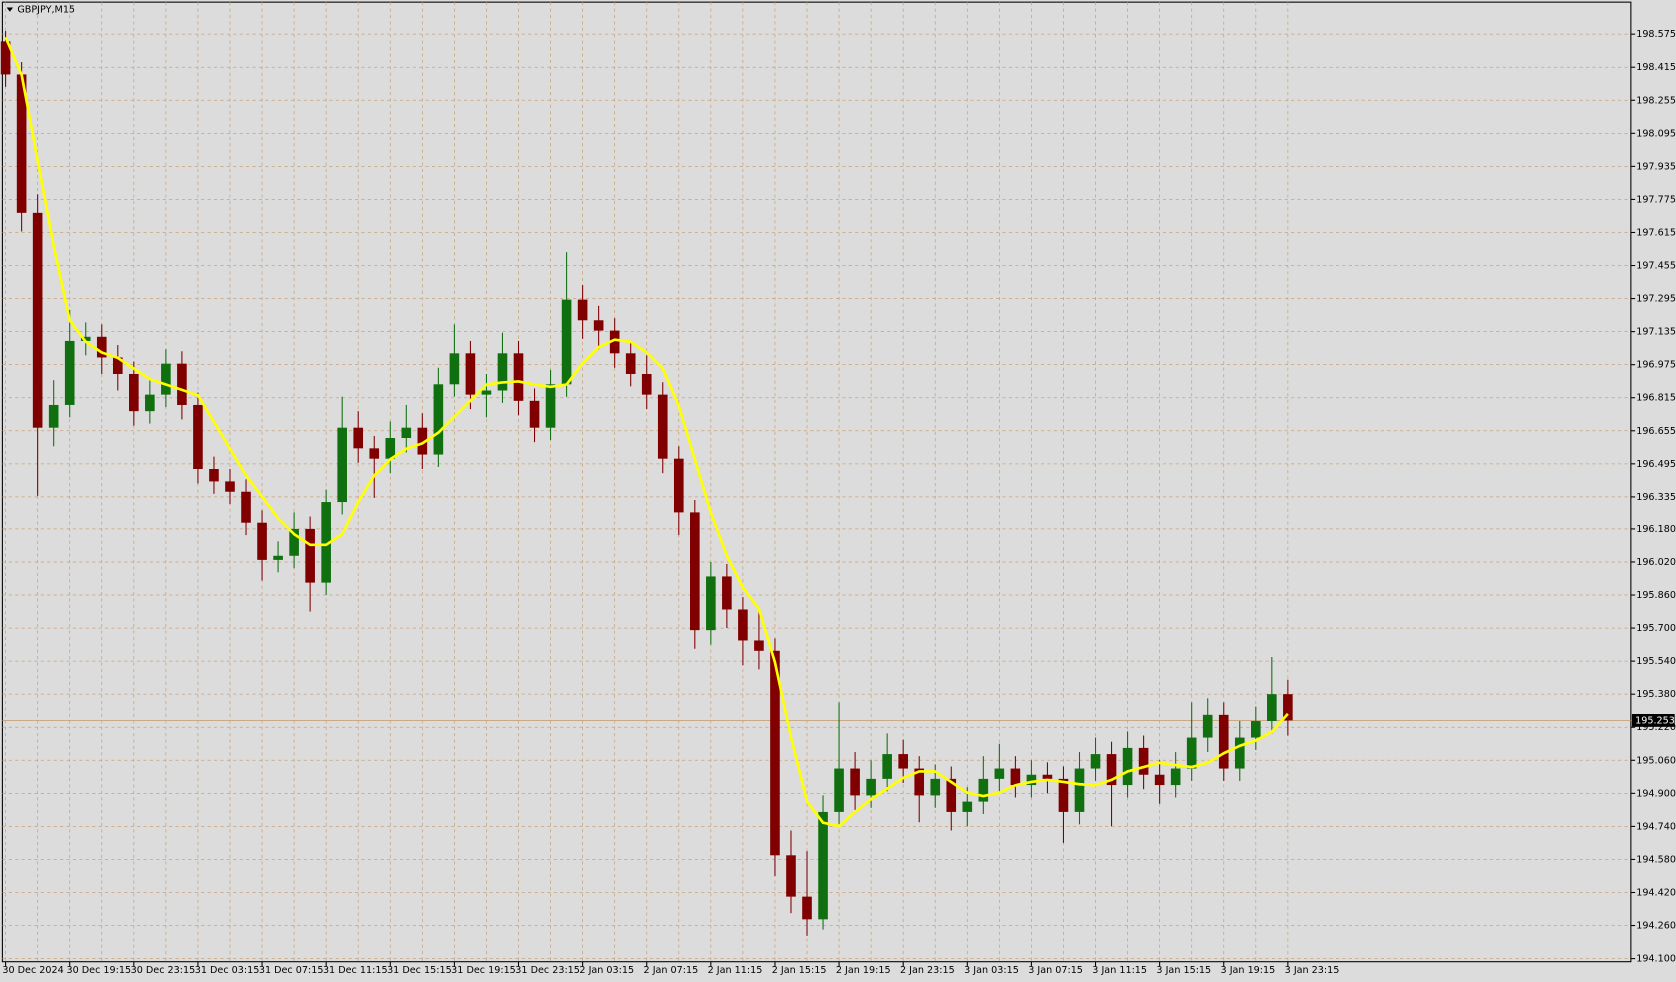 This screenshot has width=1676, height=982. Describe the element at coordinates (10, 9) in the screenshot. I see `symbol-menu-icon` at that location.